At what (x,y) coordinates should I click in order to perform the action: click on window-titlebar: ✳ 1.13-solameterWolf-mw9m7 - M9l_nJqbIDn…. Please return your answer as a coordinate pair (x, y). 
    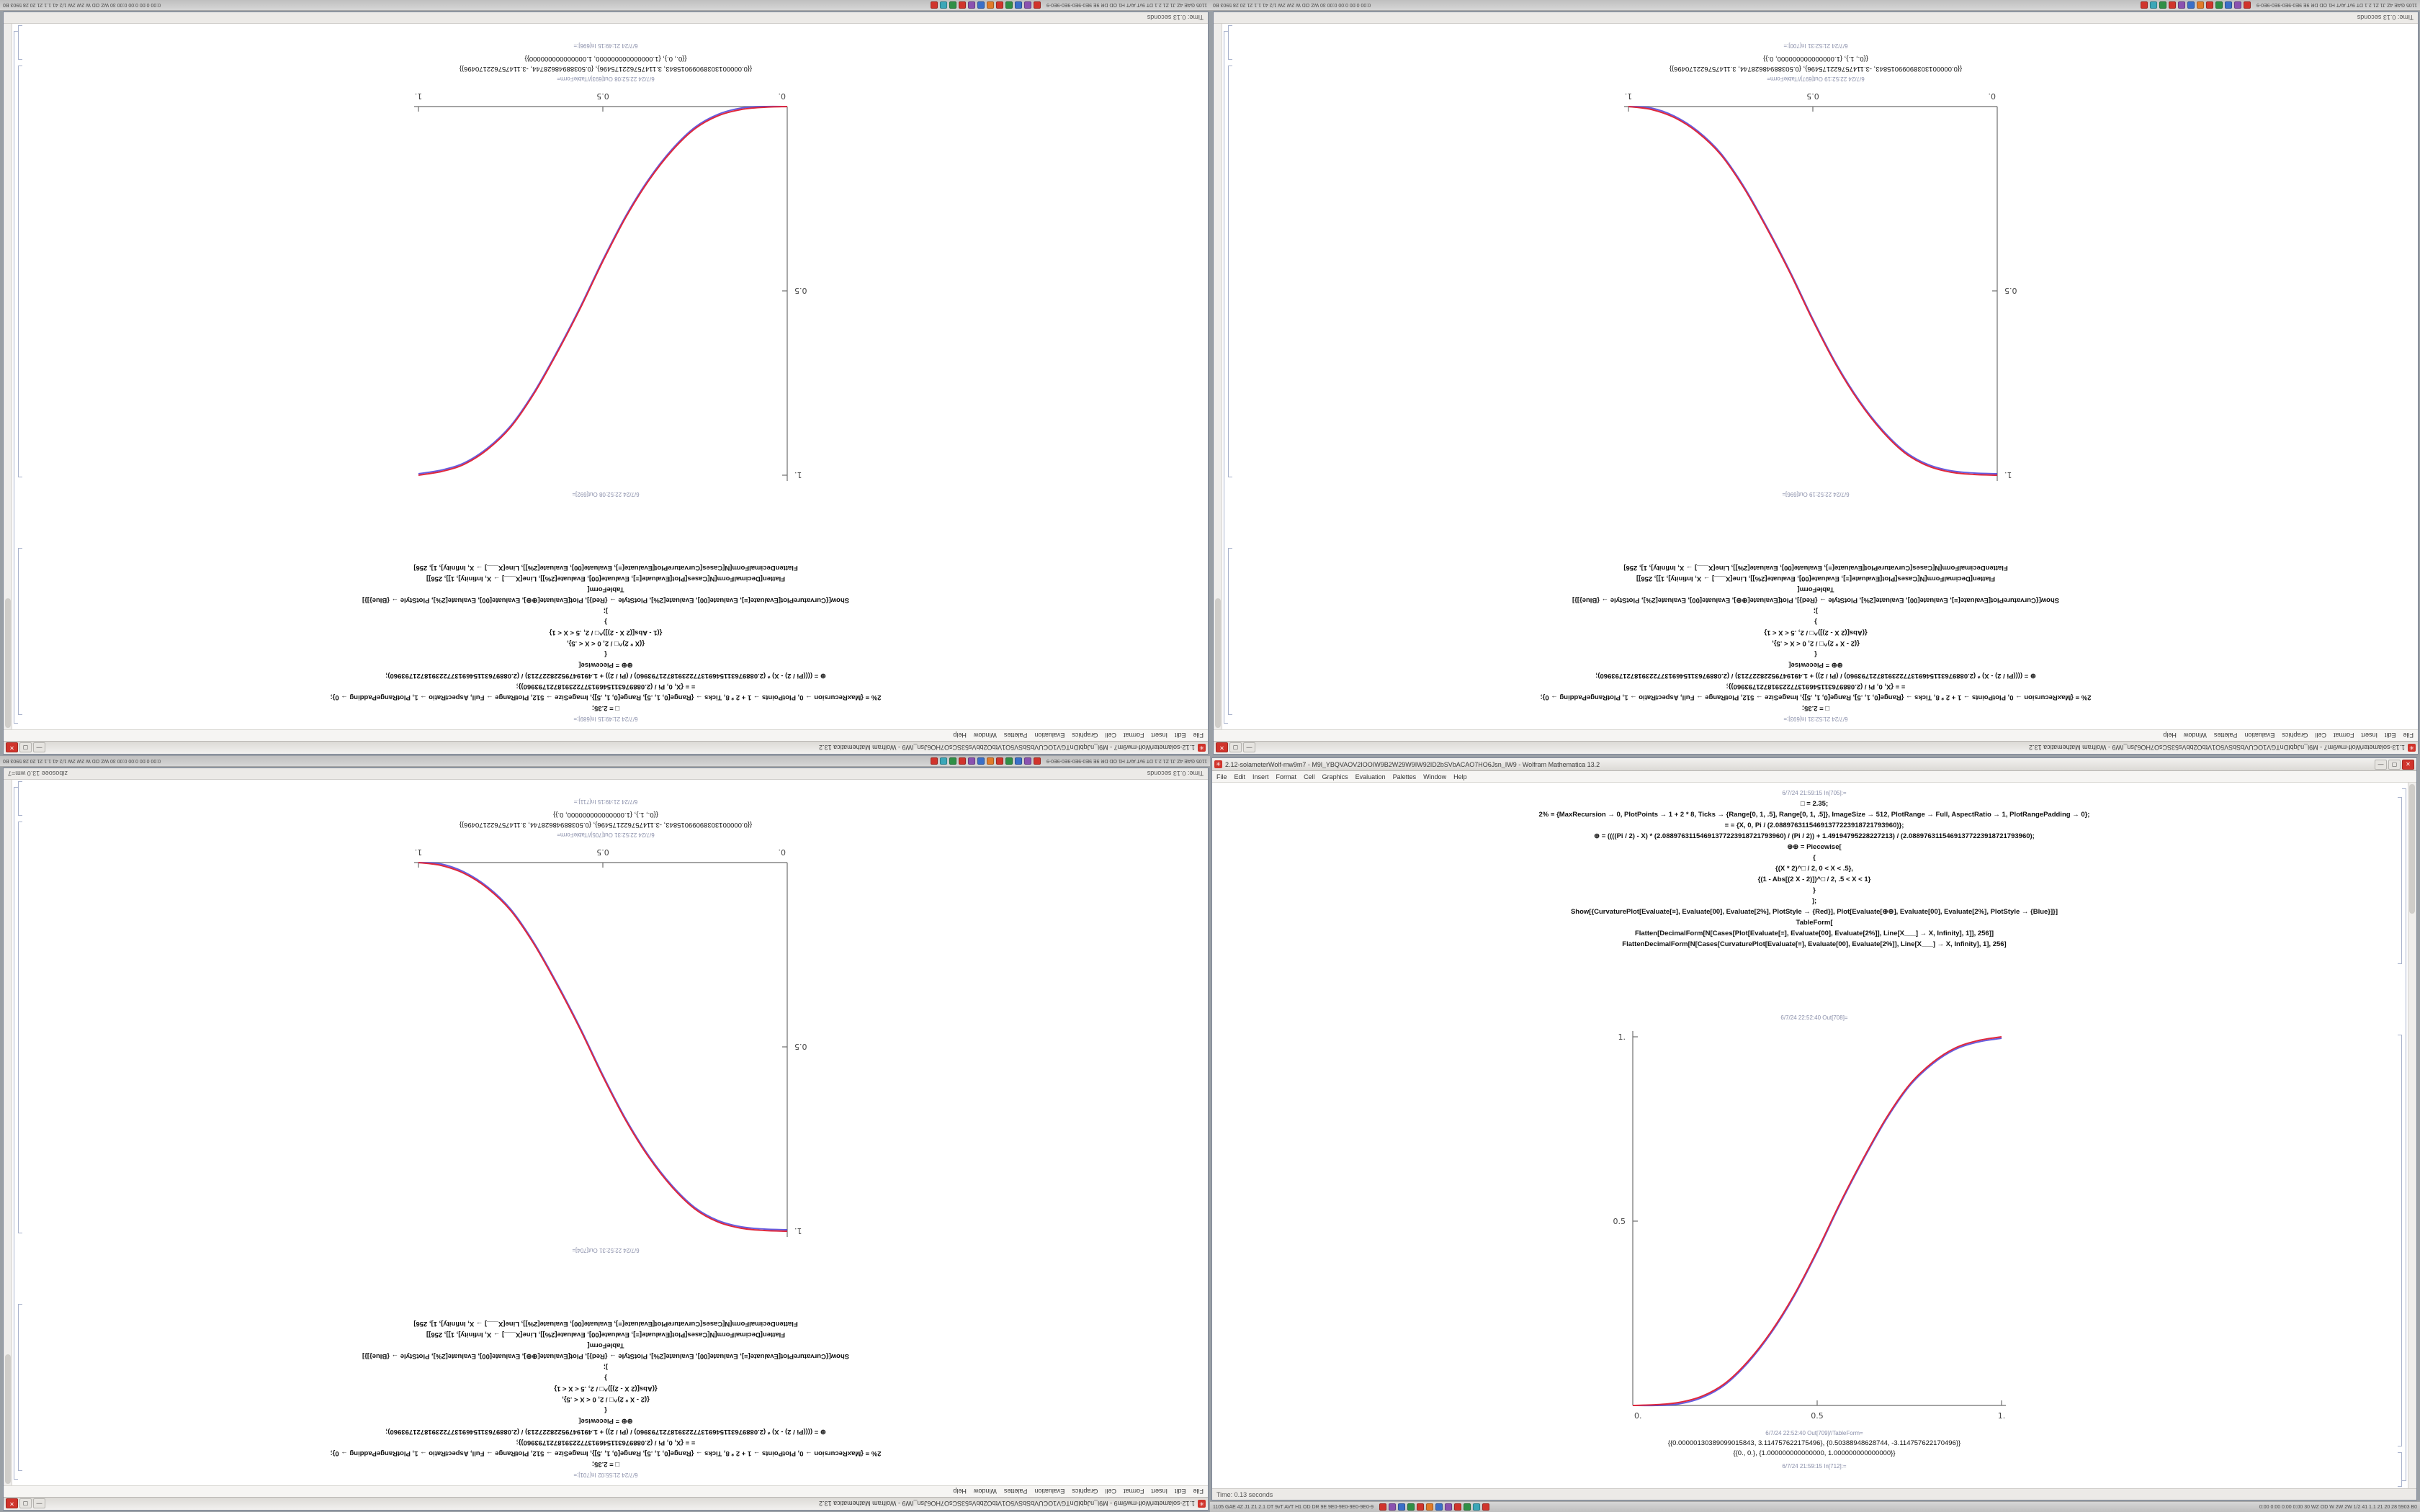
    Looking at the image, I should click on (1816, 747).